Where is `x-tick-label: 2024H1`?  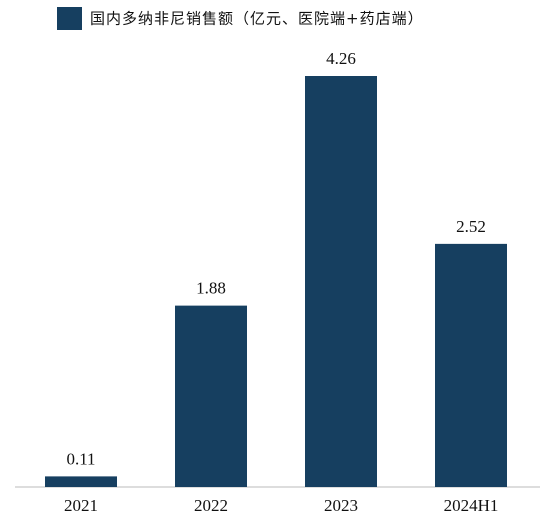
x-tick-label: 2024H1 is located at coordinates (471, 505).